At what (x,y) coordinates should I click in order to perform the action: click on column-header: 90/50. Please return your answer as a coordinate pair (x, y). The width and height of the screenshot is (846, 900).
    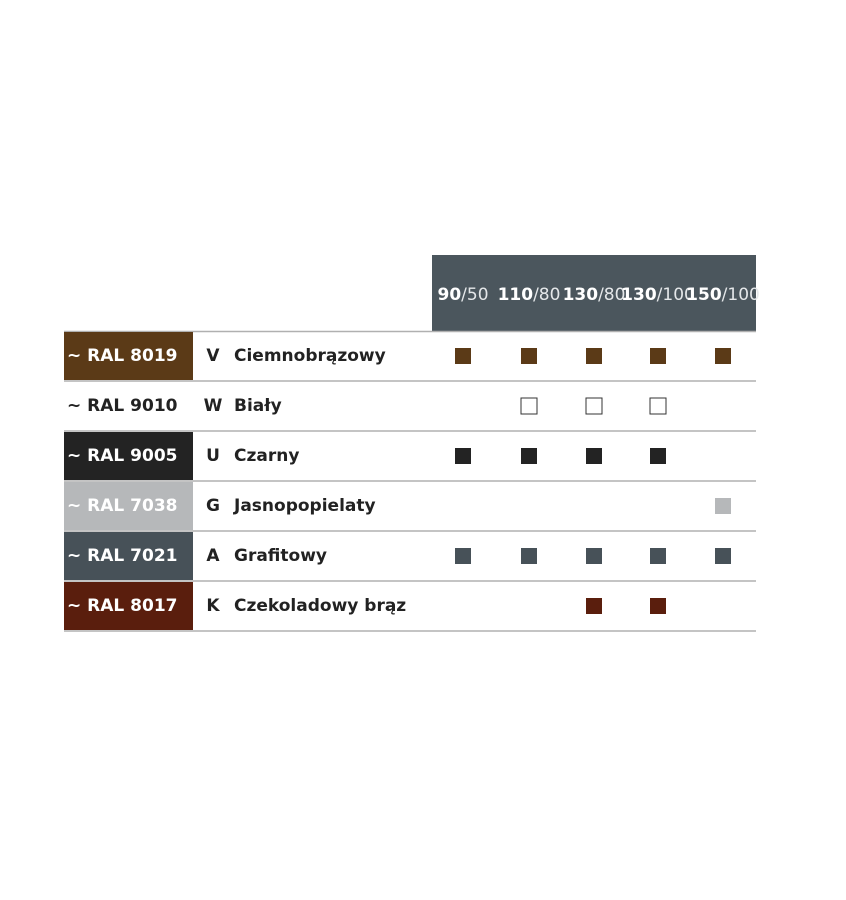
    Looking at the image, I should click on (462, 295).